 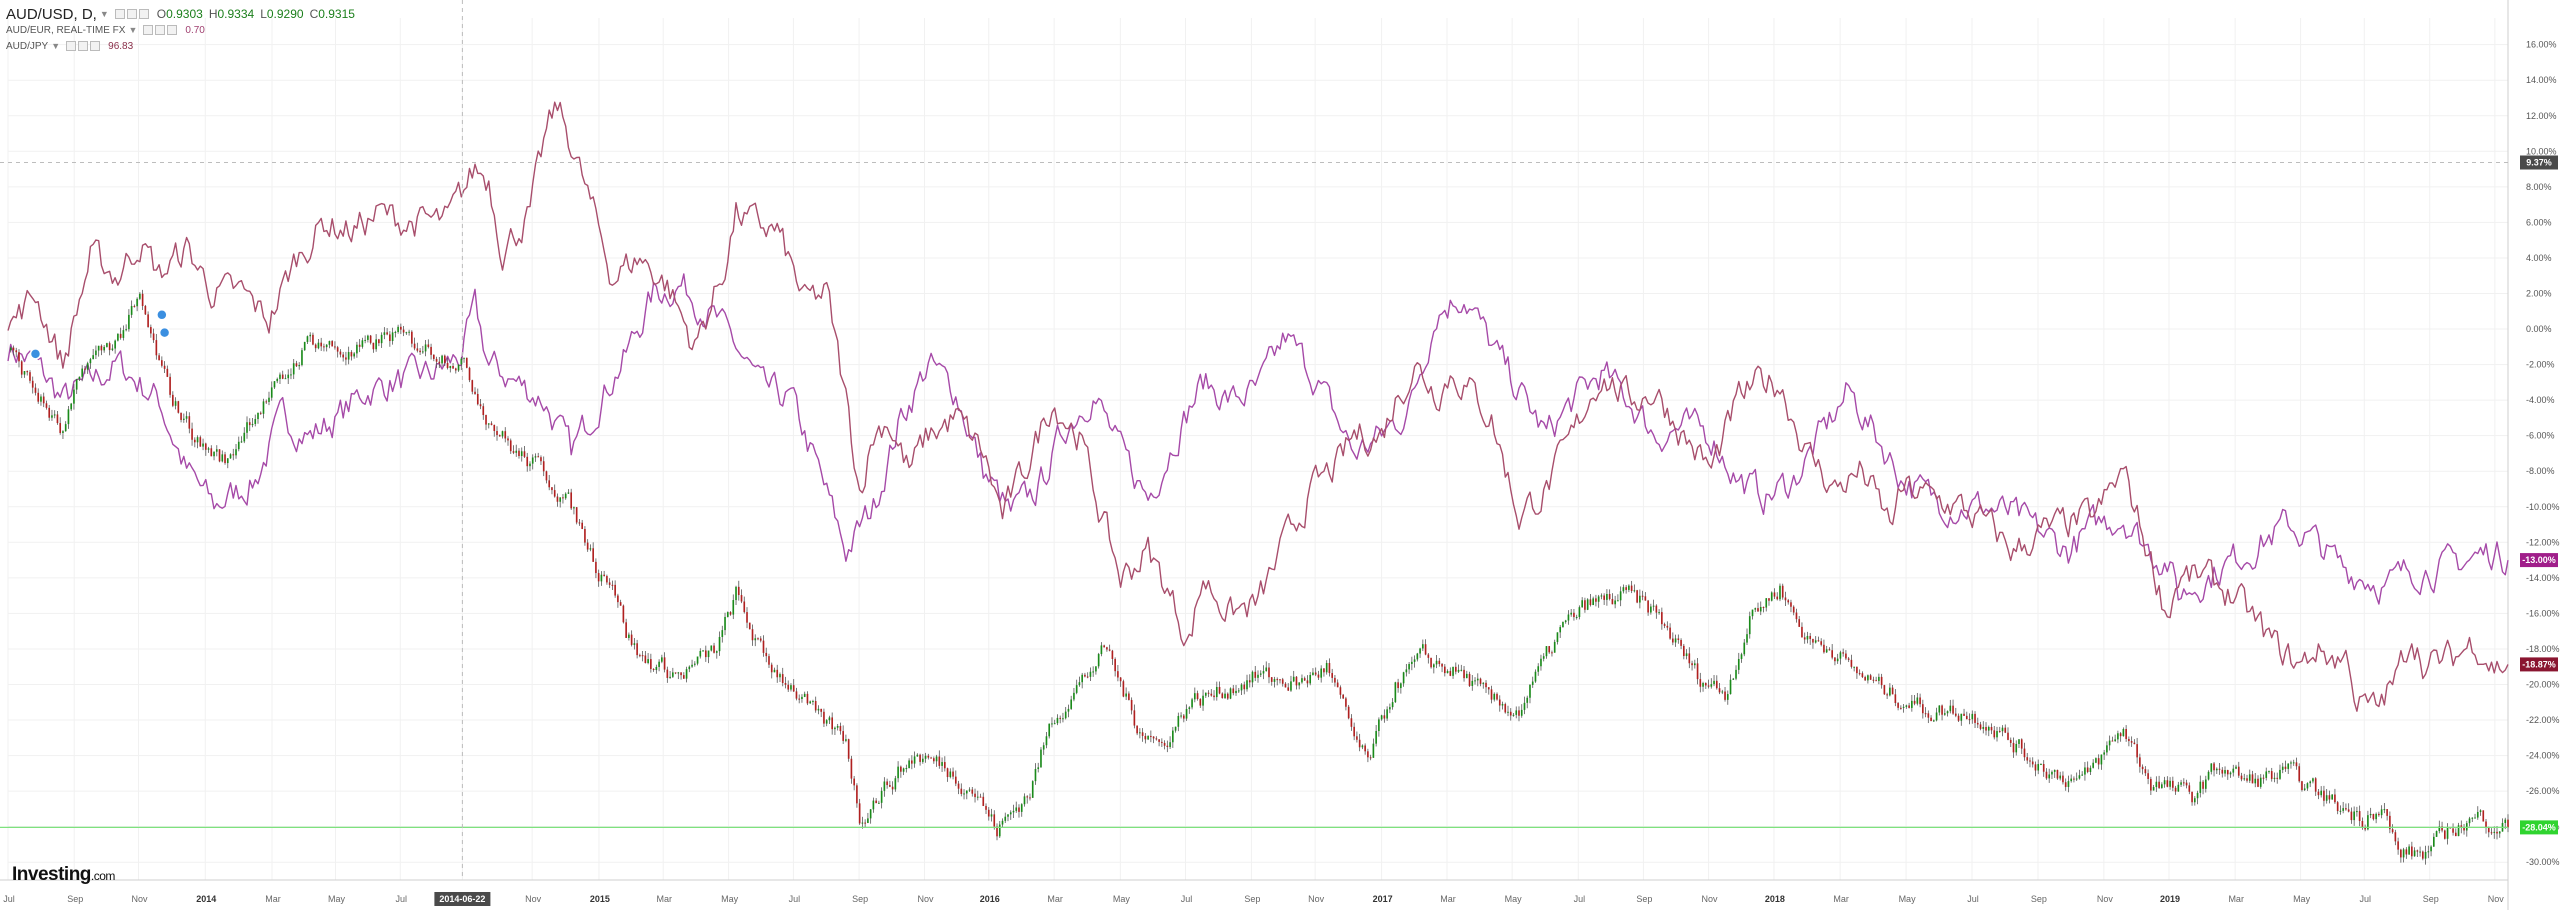 I want to click on x-tick-label: Nov, so click(x=139, y=899).